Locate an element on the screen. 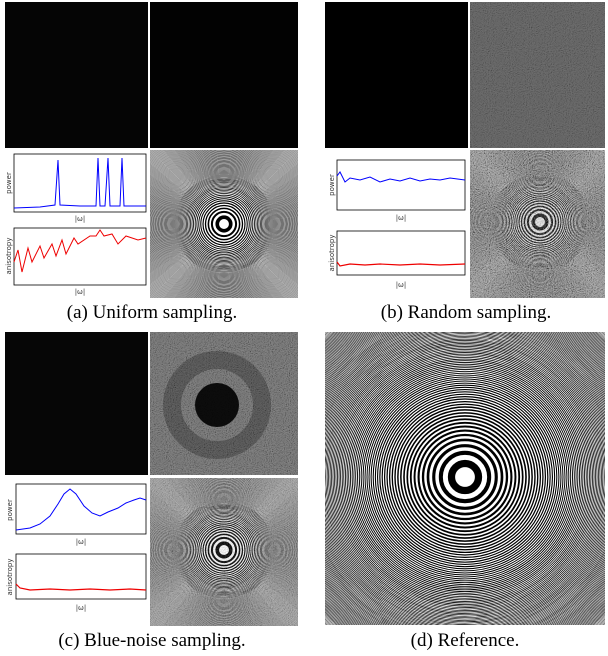  caption: (c) Blue-noise sampling. is located at coordinates (151, 640).